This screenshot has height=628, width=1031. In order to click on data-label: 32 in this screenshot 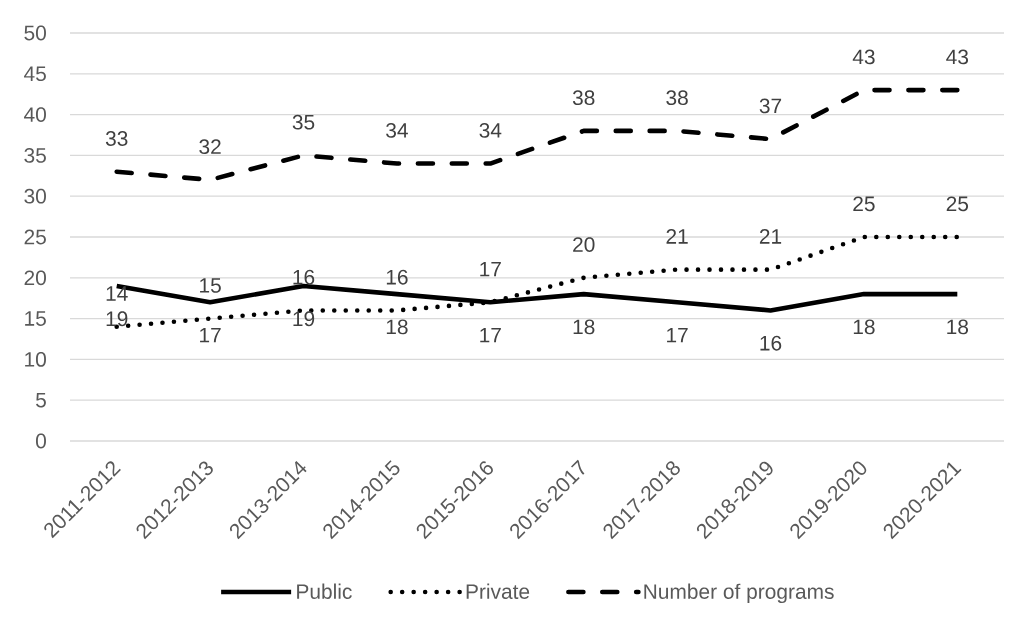, I will do `click(210, 147)`.